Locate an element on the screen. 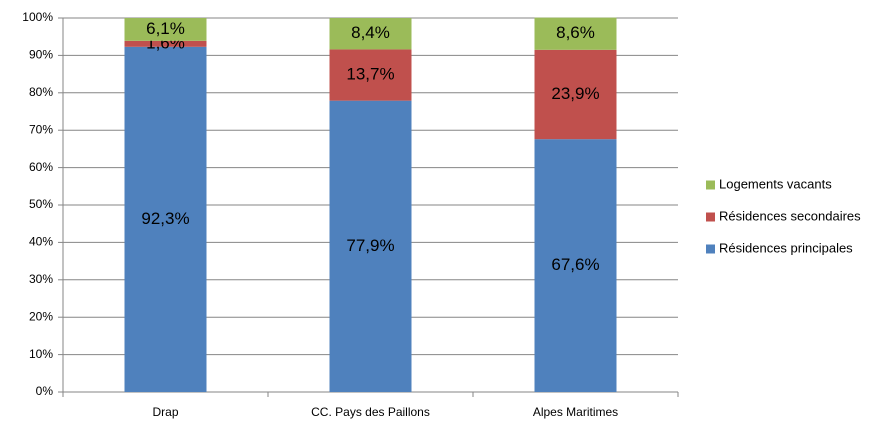  y-tick-label: 50% is located at coordinates (41, 204).